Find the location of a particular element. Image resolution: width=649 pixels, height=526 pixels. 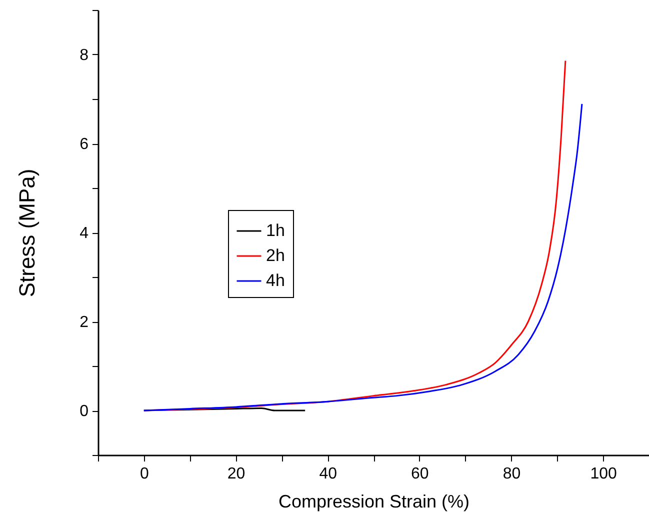

x-tick-label: 20 is located at coordinates (236, 474).